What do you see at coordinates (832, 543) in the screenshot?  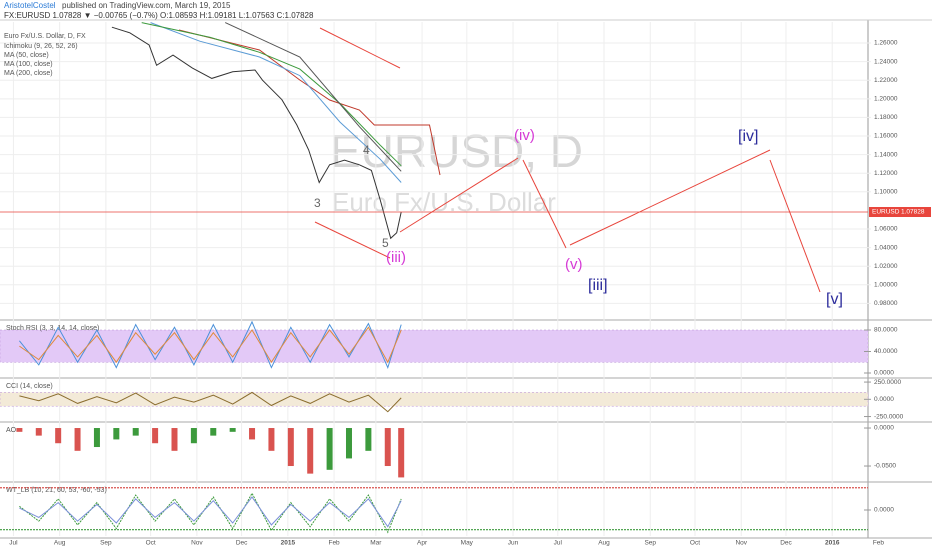 I see `x-tick-label: 2016` at bounding box center [832, 543].